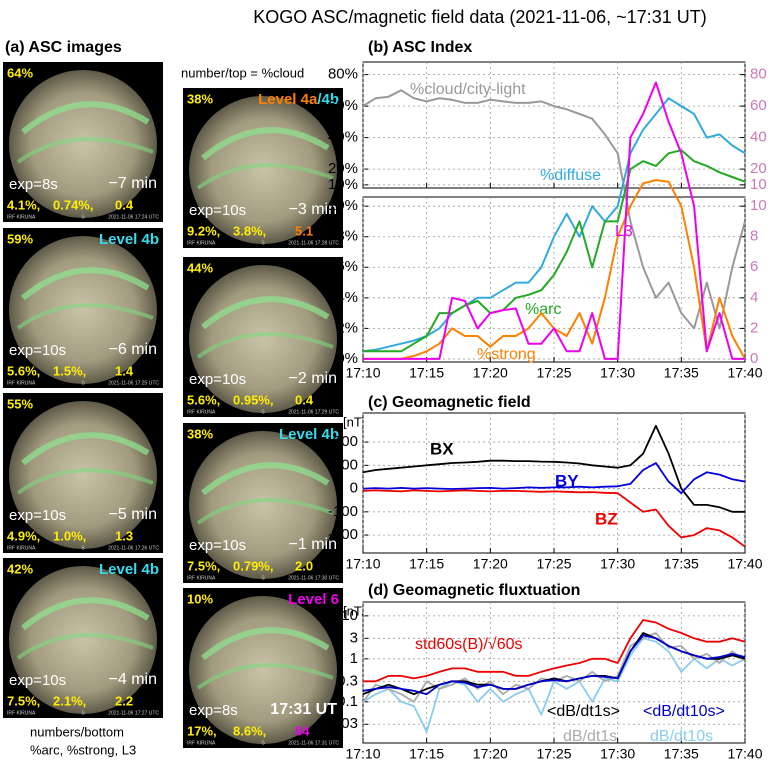 The height and width of the screenshot is (772, 773). What do you see at coordinates (345, 464) in the screenshot?
I see `y-tick-label: 100` at bounding box center [345, 464].